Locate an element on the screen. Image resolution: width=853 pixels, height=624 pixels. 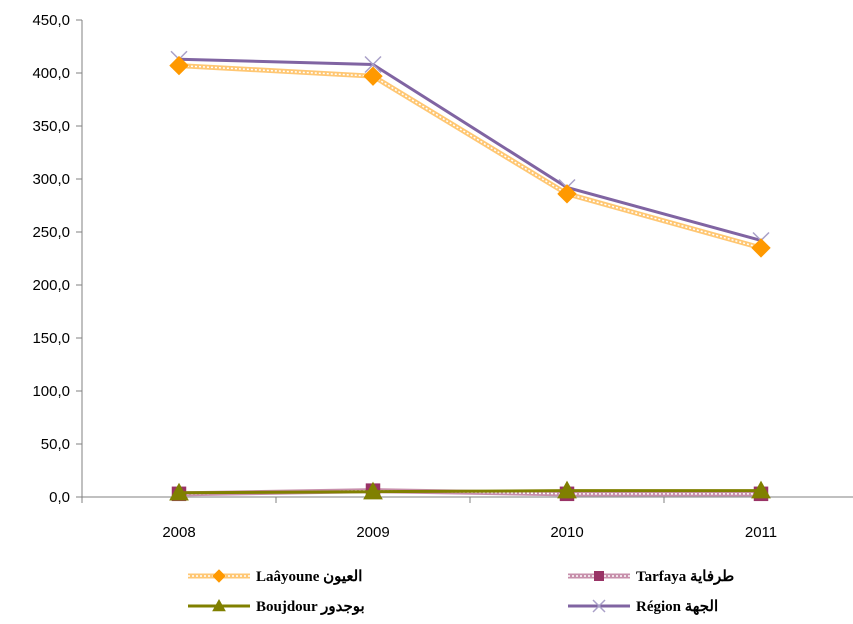
y-tick-label: 50,0 is located at coordinates (55, 444).